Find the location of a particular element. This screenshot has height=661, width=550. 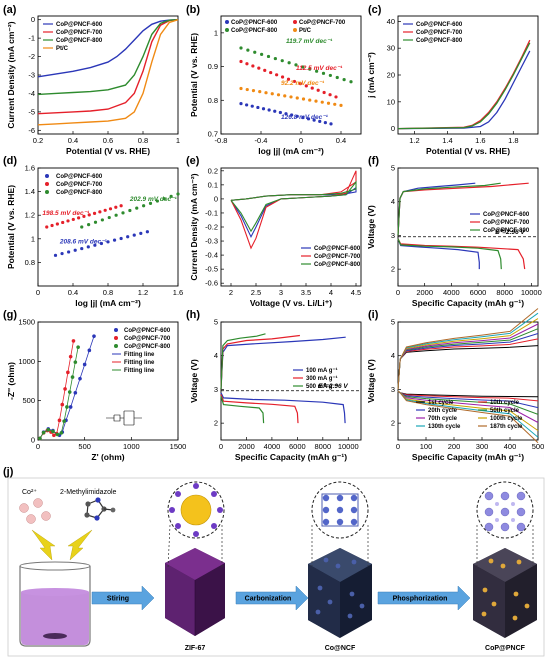

x-tick-label: 8000 is located at coordinates (322, 446).